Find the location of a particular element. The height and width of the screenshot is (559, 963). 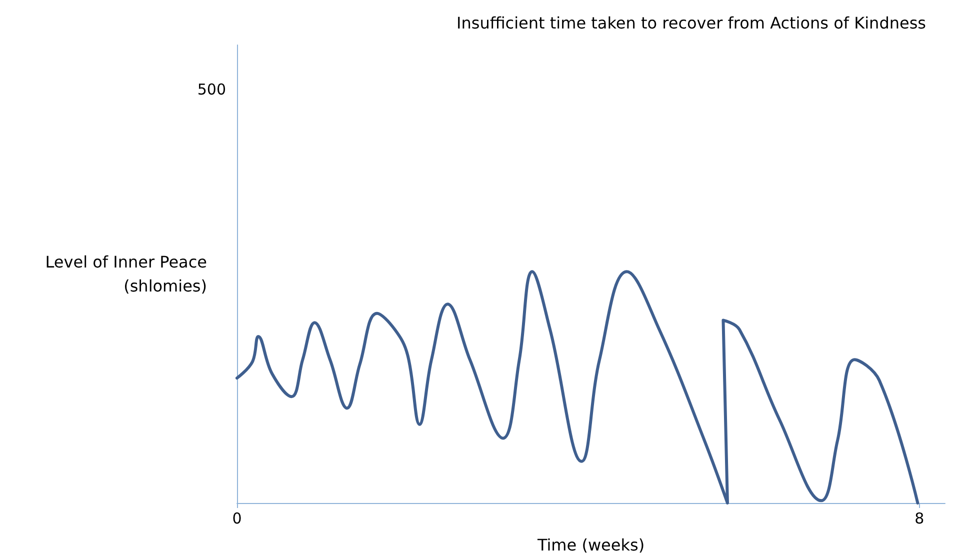

x-axis-title: Time (weeks) is located at coordinates (590, 545).